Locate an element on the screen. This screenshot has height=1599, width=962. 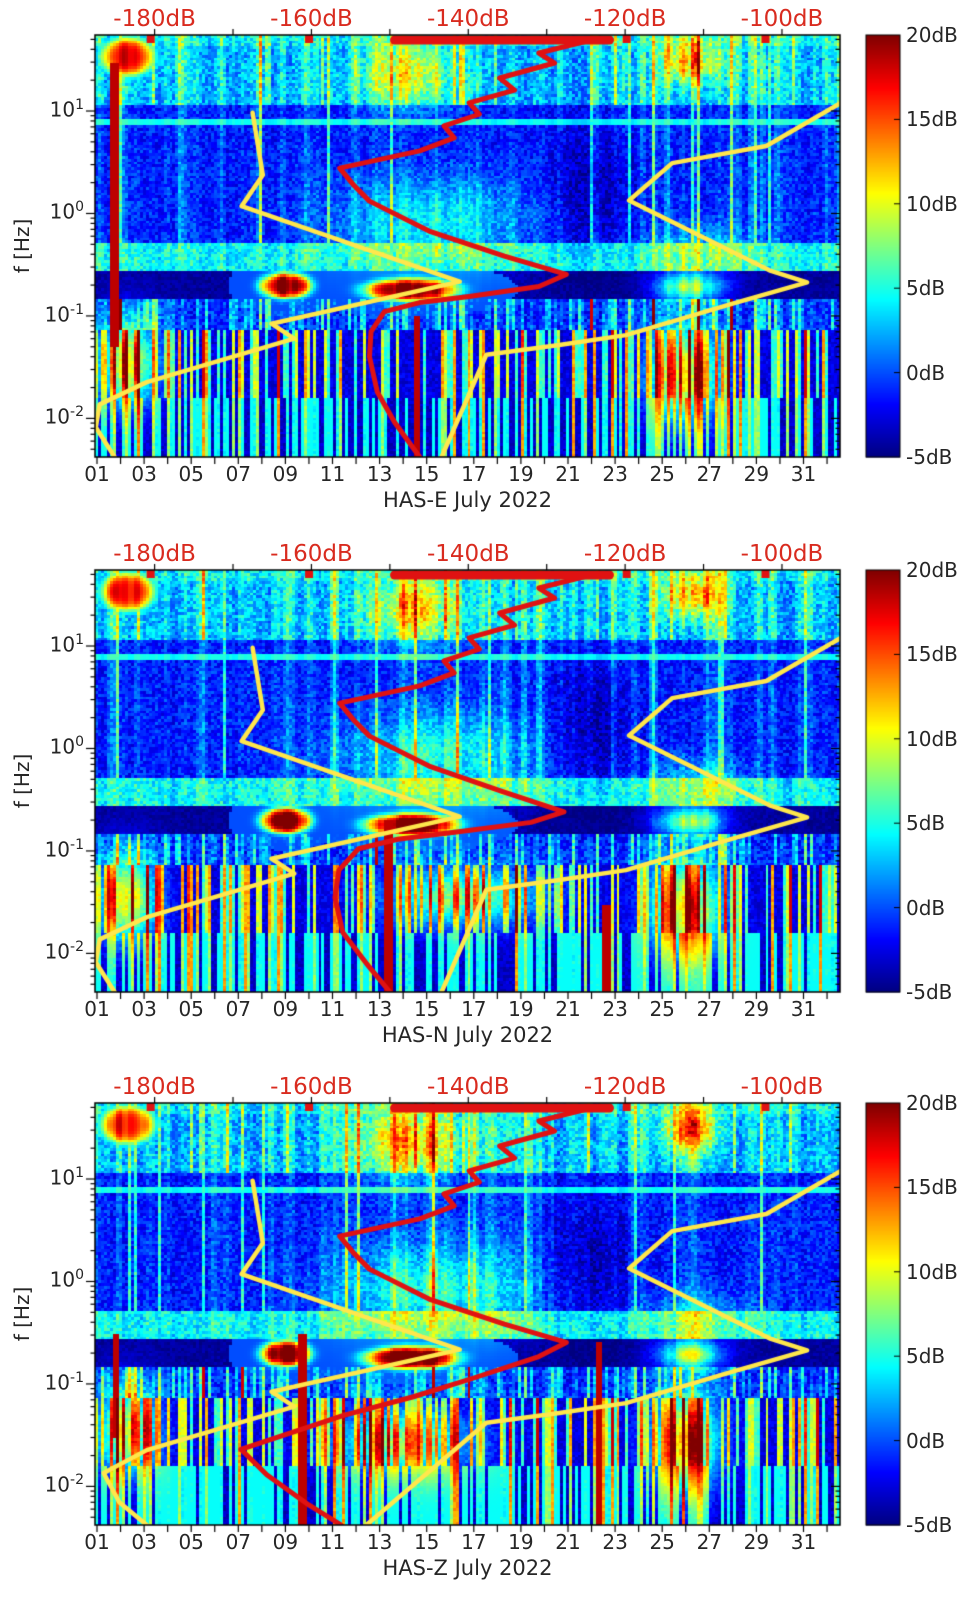
x-tick-label: 01 is located at coordinates (97, 1542).